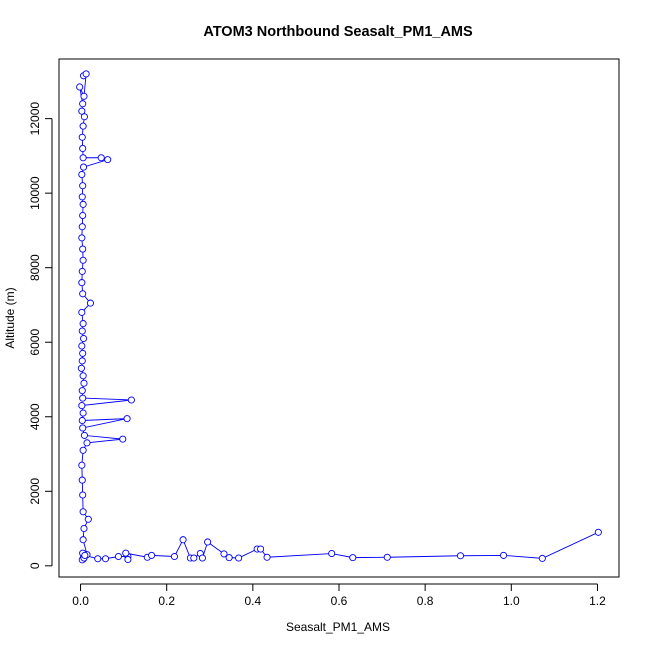 The height and width of the screenshot is (650, 650). What do you see at coordinates (339, 601) in the screenshot?
I see `x-tick-label: 0.6` at bounding box center [339, 601].